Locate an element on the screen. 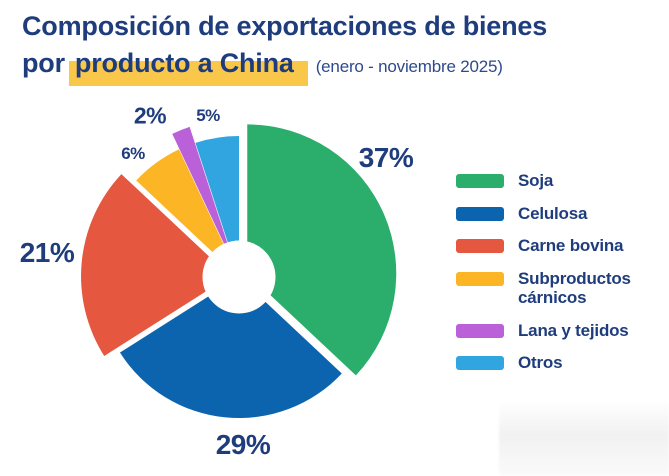 The height and width of the screenshot is (476, 669). title-highlighted-text: producto a China is located at coordinates (188, 66).